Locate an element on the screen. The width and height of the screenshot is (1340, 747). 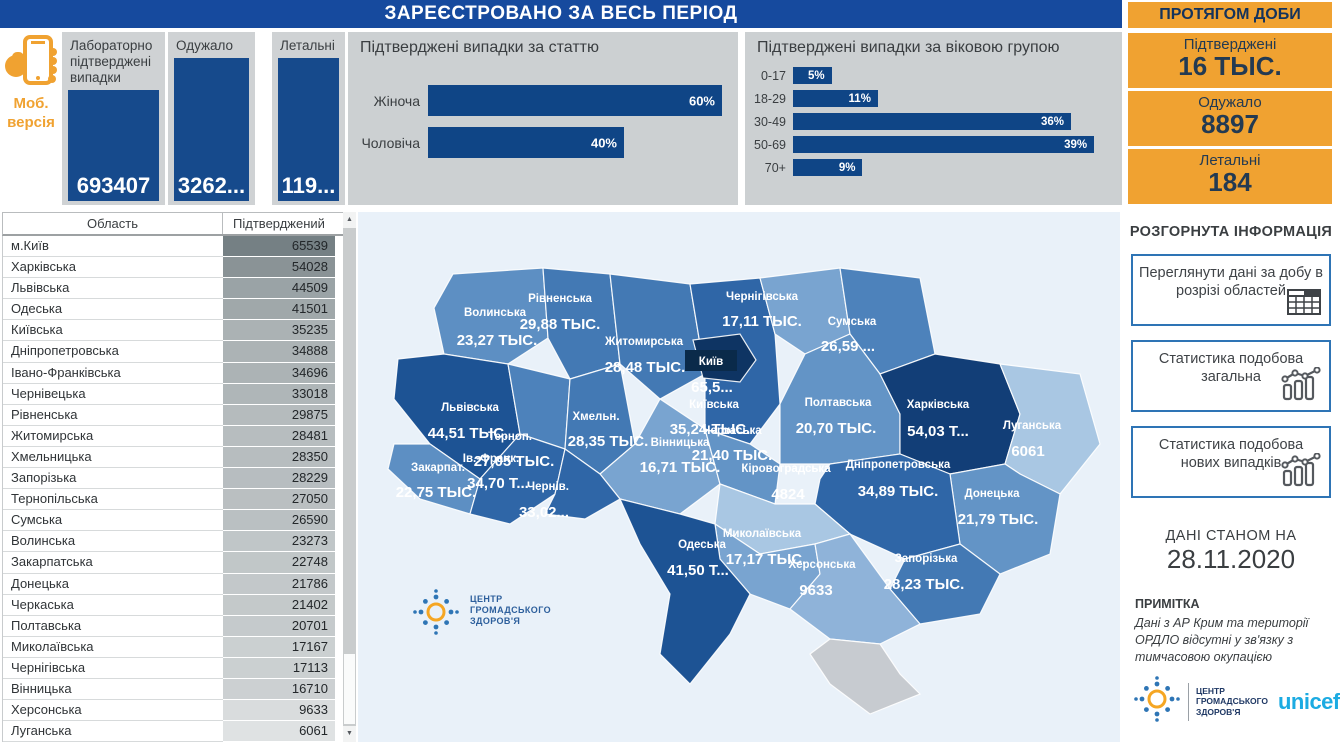
region-value-cell: 21786 is located at coordinates (279, 584).